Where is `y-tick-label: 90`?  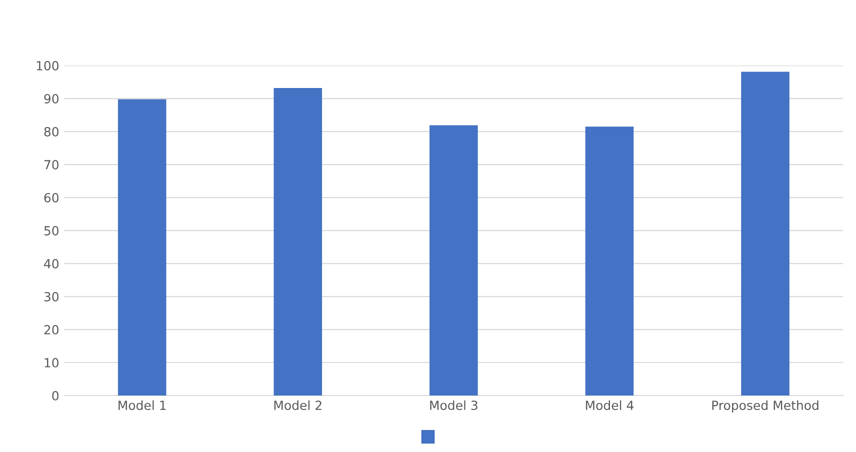 y-tick-label: 90 is located at coordinates (51, 99).